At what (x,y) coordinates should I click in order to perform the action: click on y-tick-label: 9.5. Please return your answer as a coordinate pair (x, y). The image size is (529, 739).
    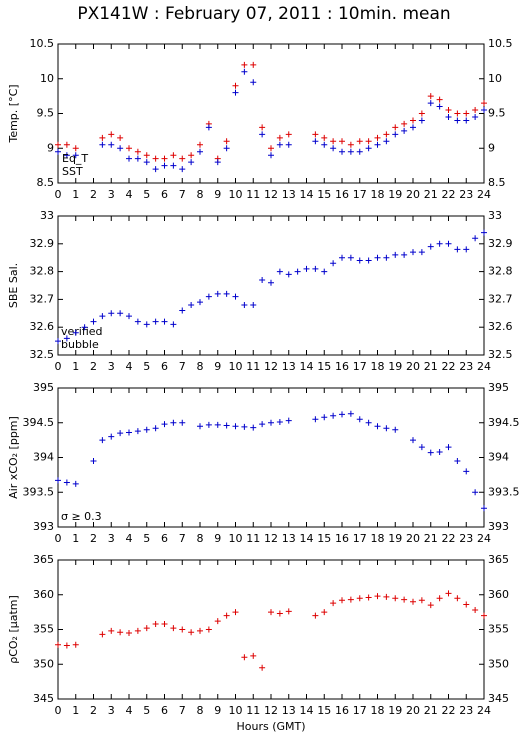
    Looking at the image, I should click on (46, 113).